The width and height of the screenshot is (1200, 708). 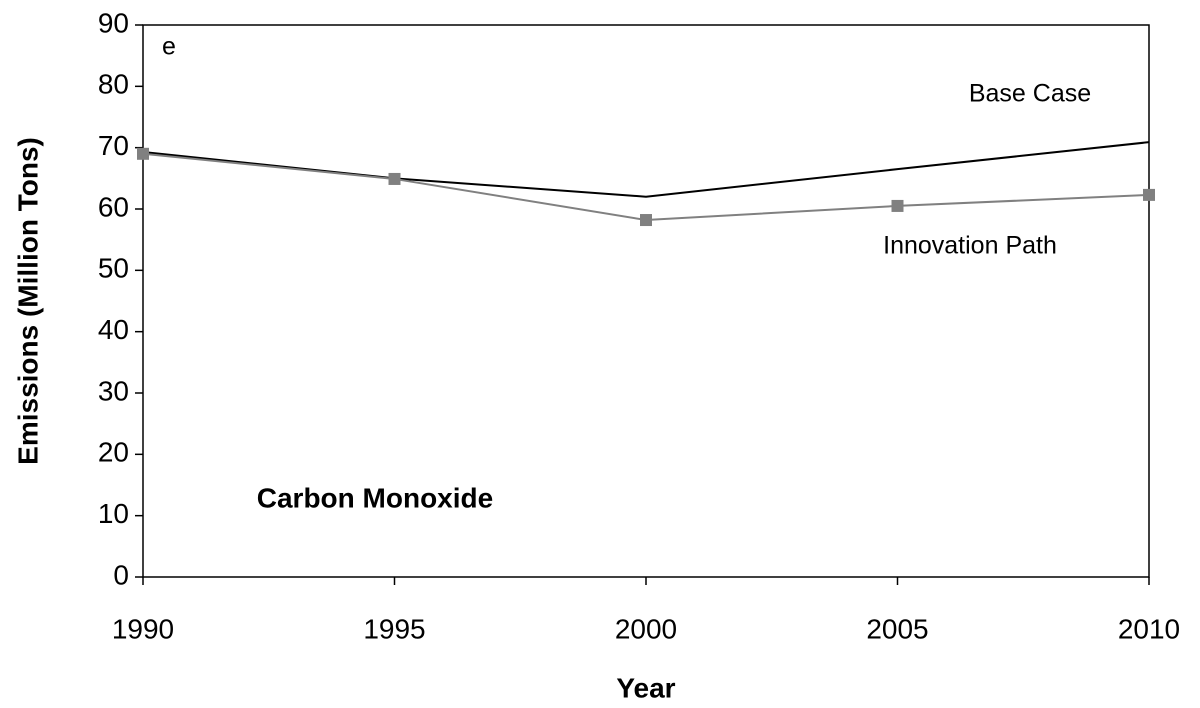 What do you see at coordinates (27, 301) in the screenshot?
I see `y-axis-label: Emissions (Million Tons)` at bounding box center [27, 301].